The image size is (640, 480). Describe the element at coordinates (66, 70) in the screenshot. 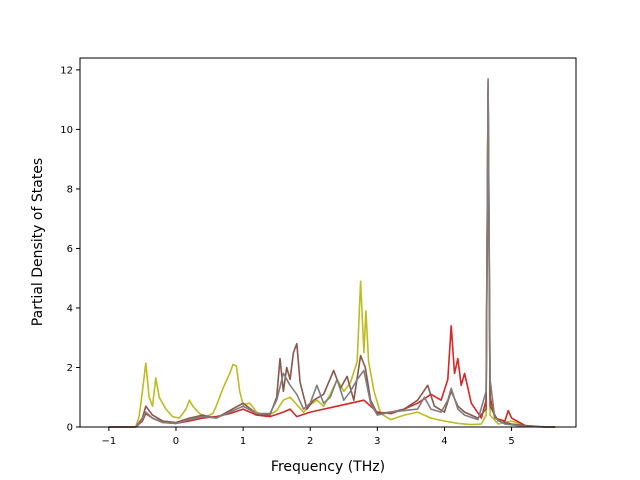

I see `y-tick-label: 12` at that location.